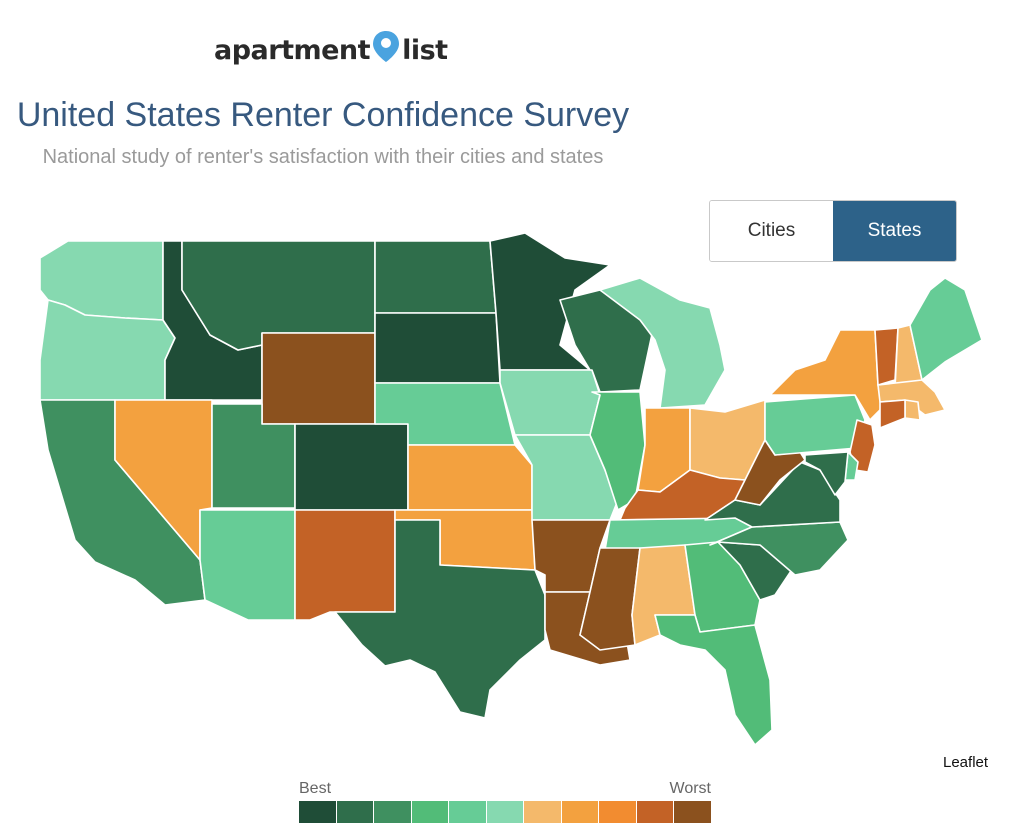  Describe the element at coordinates (690, 788) in the screenshot. I see `legend-worst-label: Worst` at that location.